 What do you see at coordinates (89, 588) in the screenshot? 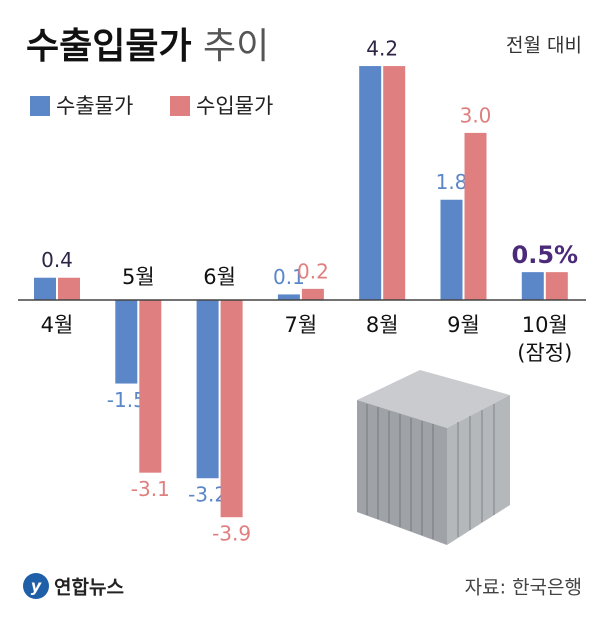
I see `logo: 연합뉴스` at bounding box center [89, 588].